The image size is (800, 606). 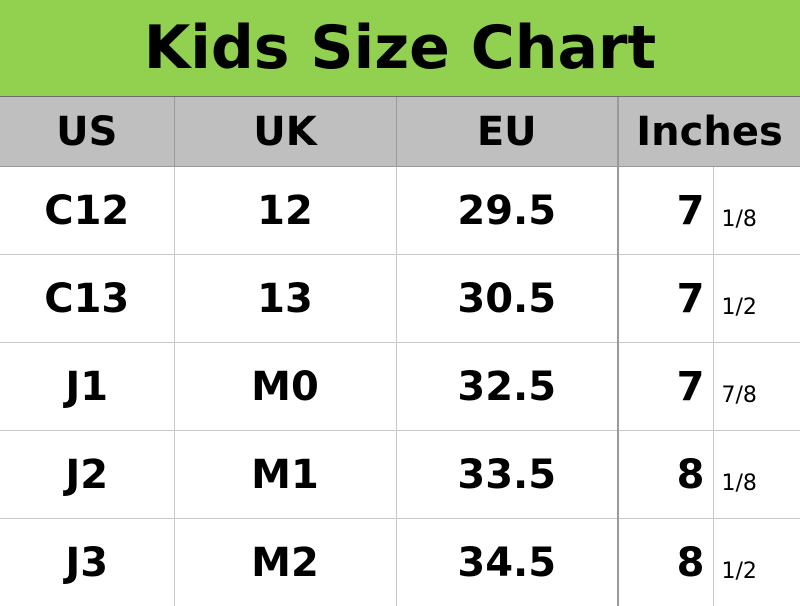 I want to click on cell-eu: 32.5, so click(x=507, y=387).